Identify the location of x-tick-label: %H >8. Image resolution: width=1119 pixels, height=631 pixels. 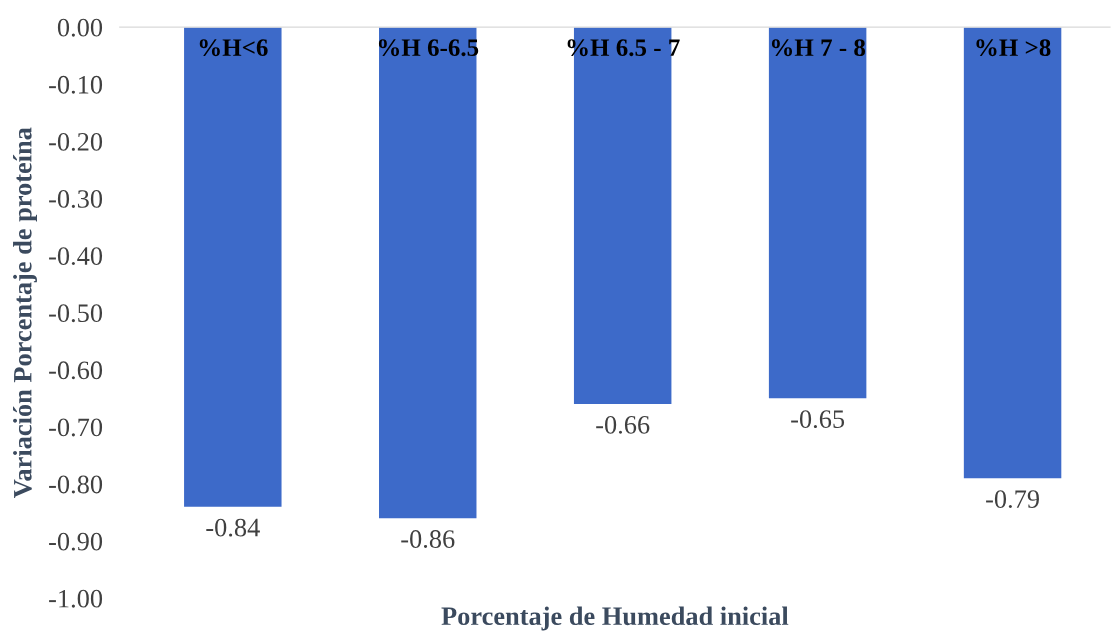
(1013, 48).